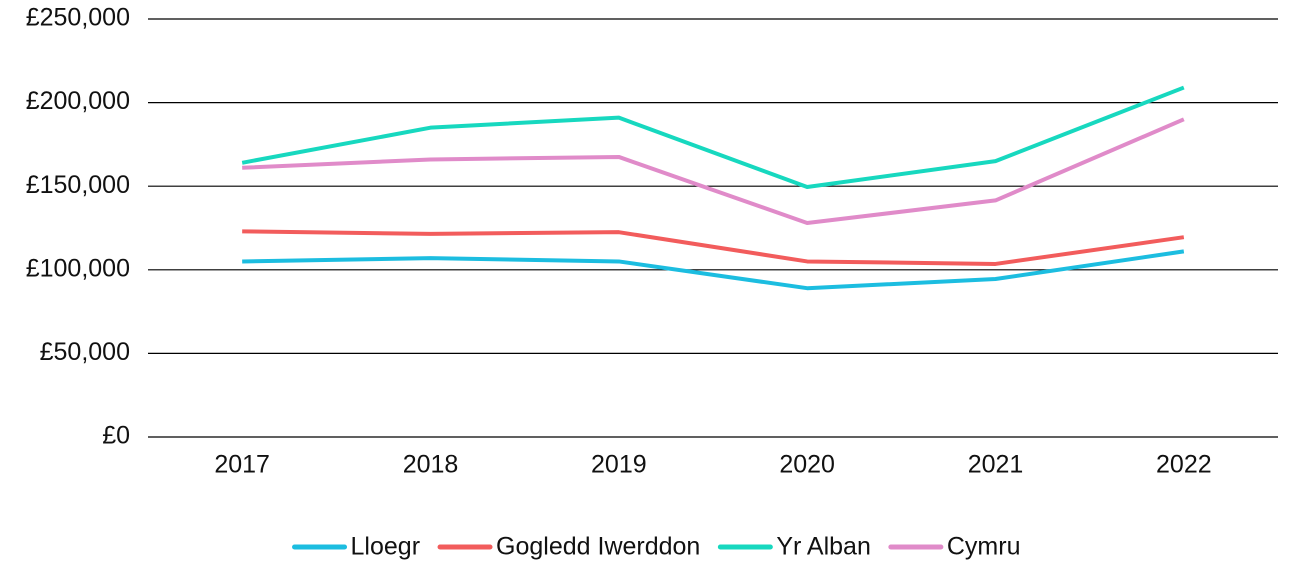 Image resolution: width=1291 pixels, height=563 pixels. Describe the element at coordinates (78, 268) in the screenshot. I see `y-tick-label: £100,000` at that location.